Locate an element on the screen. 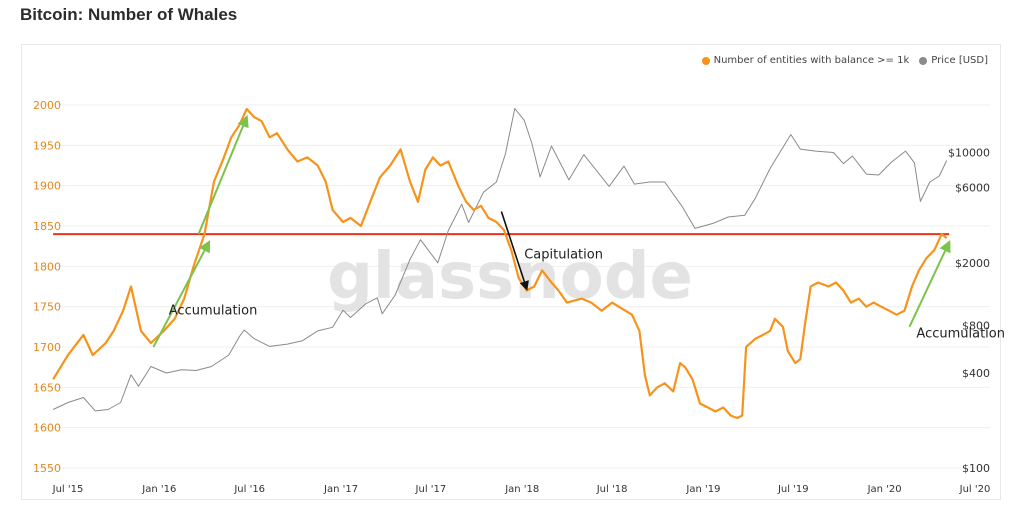 The height and width of the screenshot is (507, 1024). capitulation-label: Capitulation is located at coordinates (563, 254).